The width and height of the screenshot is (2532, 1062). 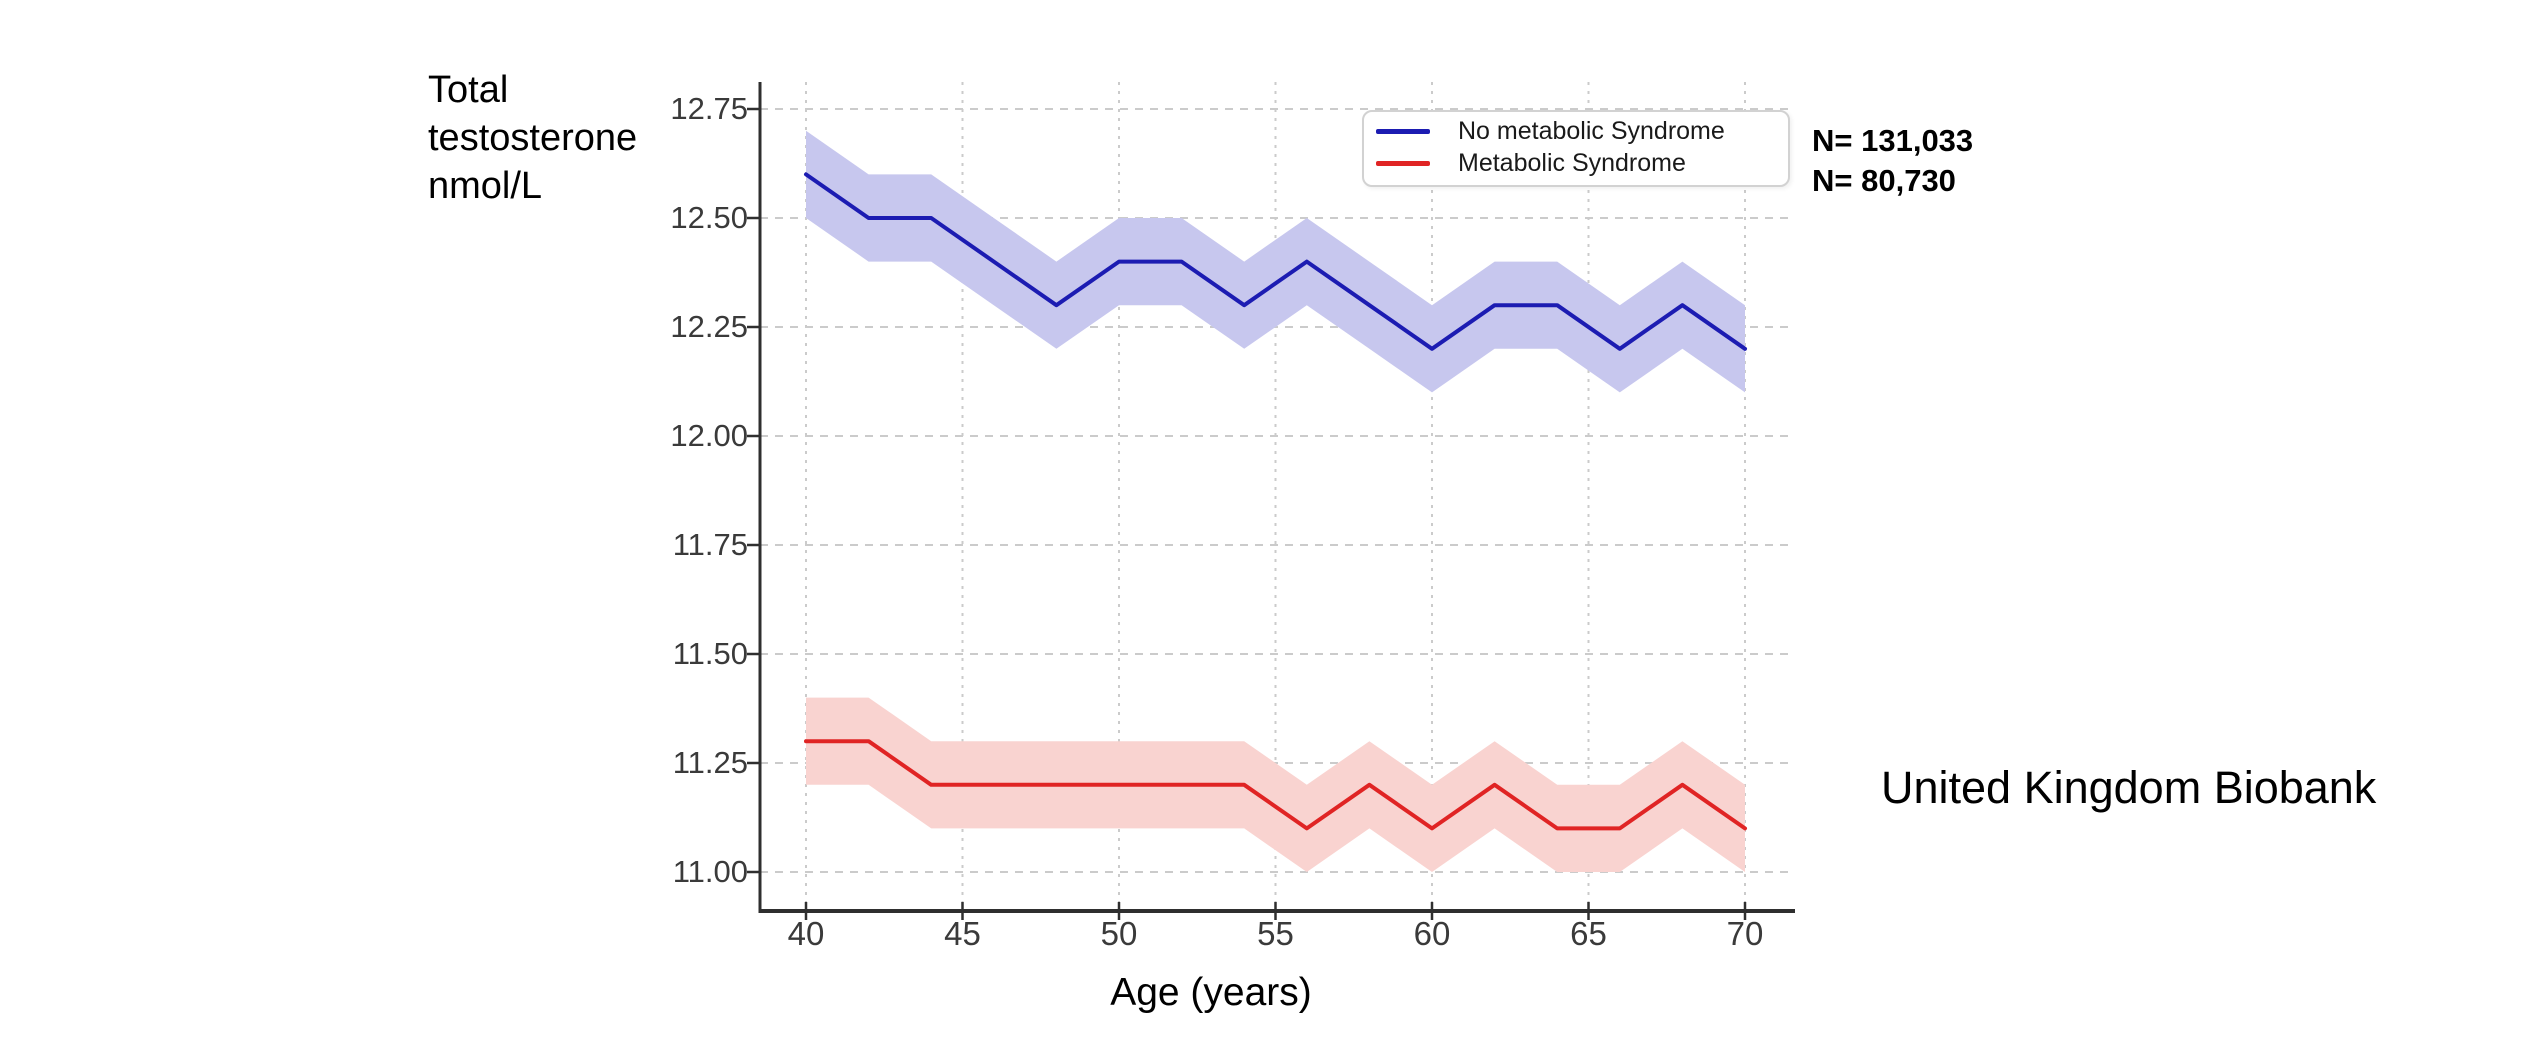 I want to click on n-count-no-metabolic-syndrome: N= 131,033, so click(x=1893, y=140).